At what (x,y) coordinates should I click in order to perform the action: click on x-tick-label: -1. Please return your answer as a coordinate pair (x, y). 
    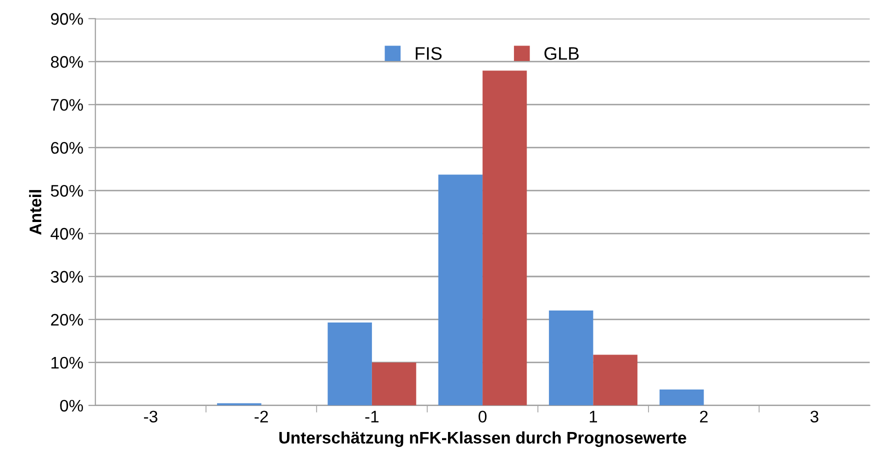
    Looking at the image, I should click on (372, 416).